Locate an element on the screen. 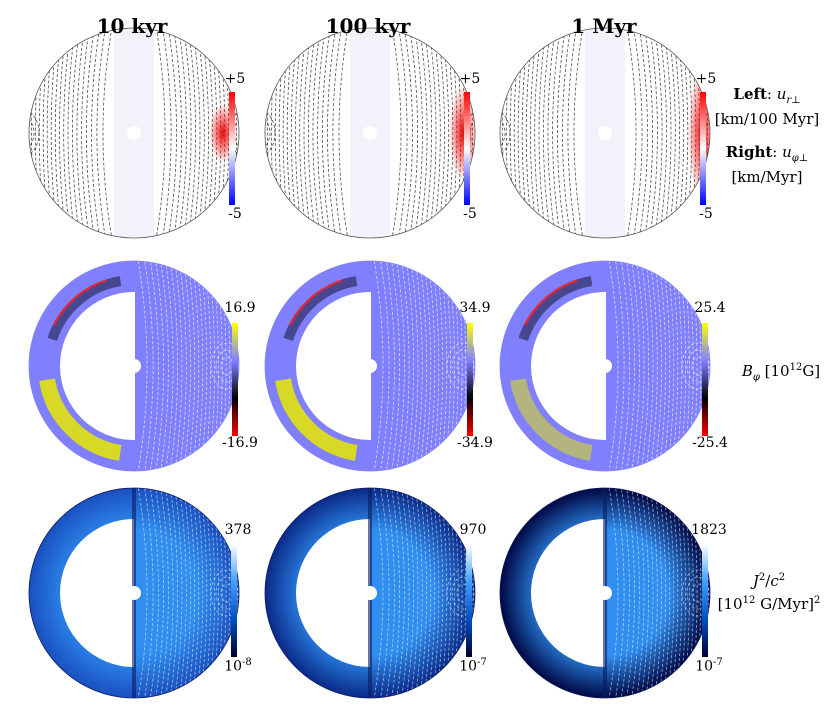 Image resolution: width=830 pixels, height=711 pixels. column-title-100kyr: 100 kyr is located at coordinates (368, 26).